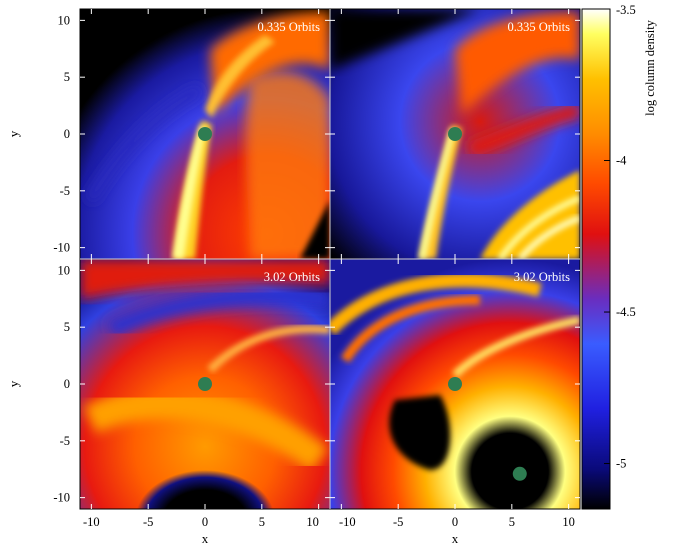 The image size is (685, 556). I want to click on colorbar-label: log column density, so click(650, 67).